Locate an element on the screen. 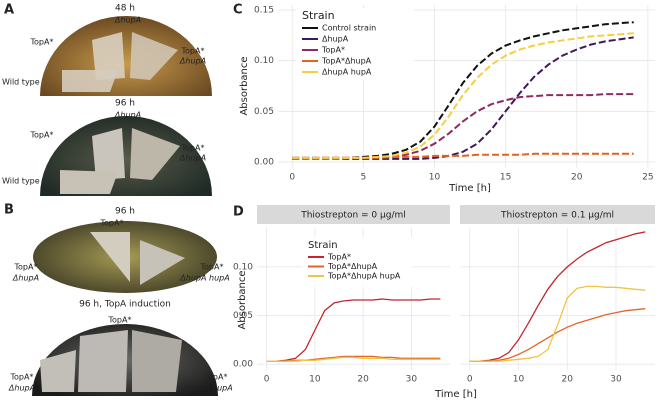  legend-label: ΔhupA is located at coordinates (335, 39).